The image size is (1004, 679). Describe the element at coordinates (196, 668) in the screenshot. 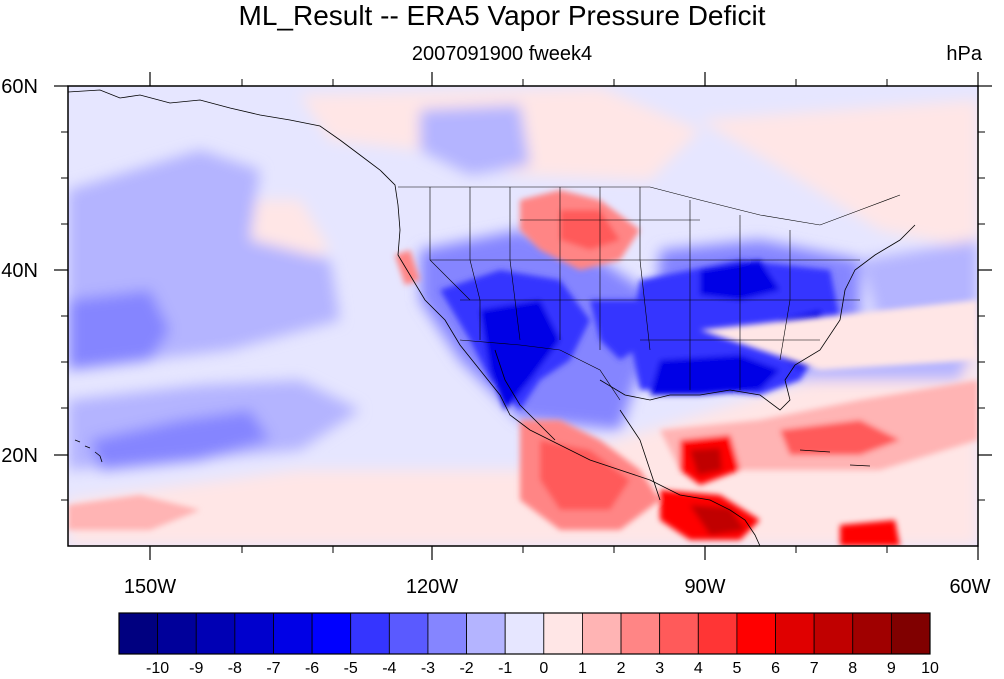

I see `colorbar-tick-label: -9` at that location.